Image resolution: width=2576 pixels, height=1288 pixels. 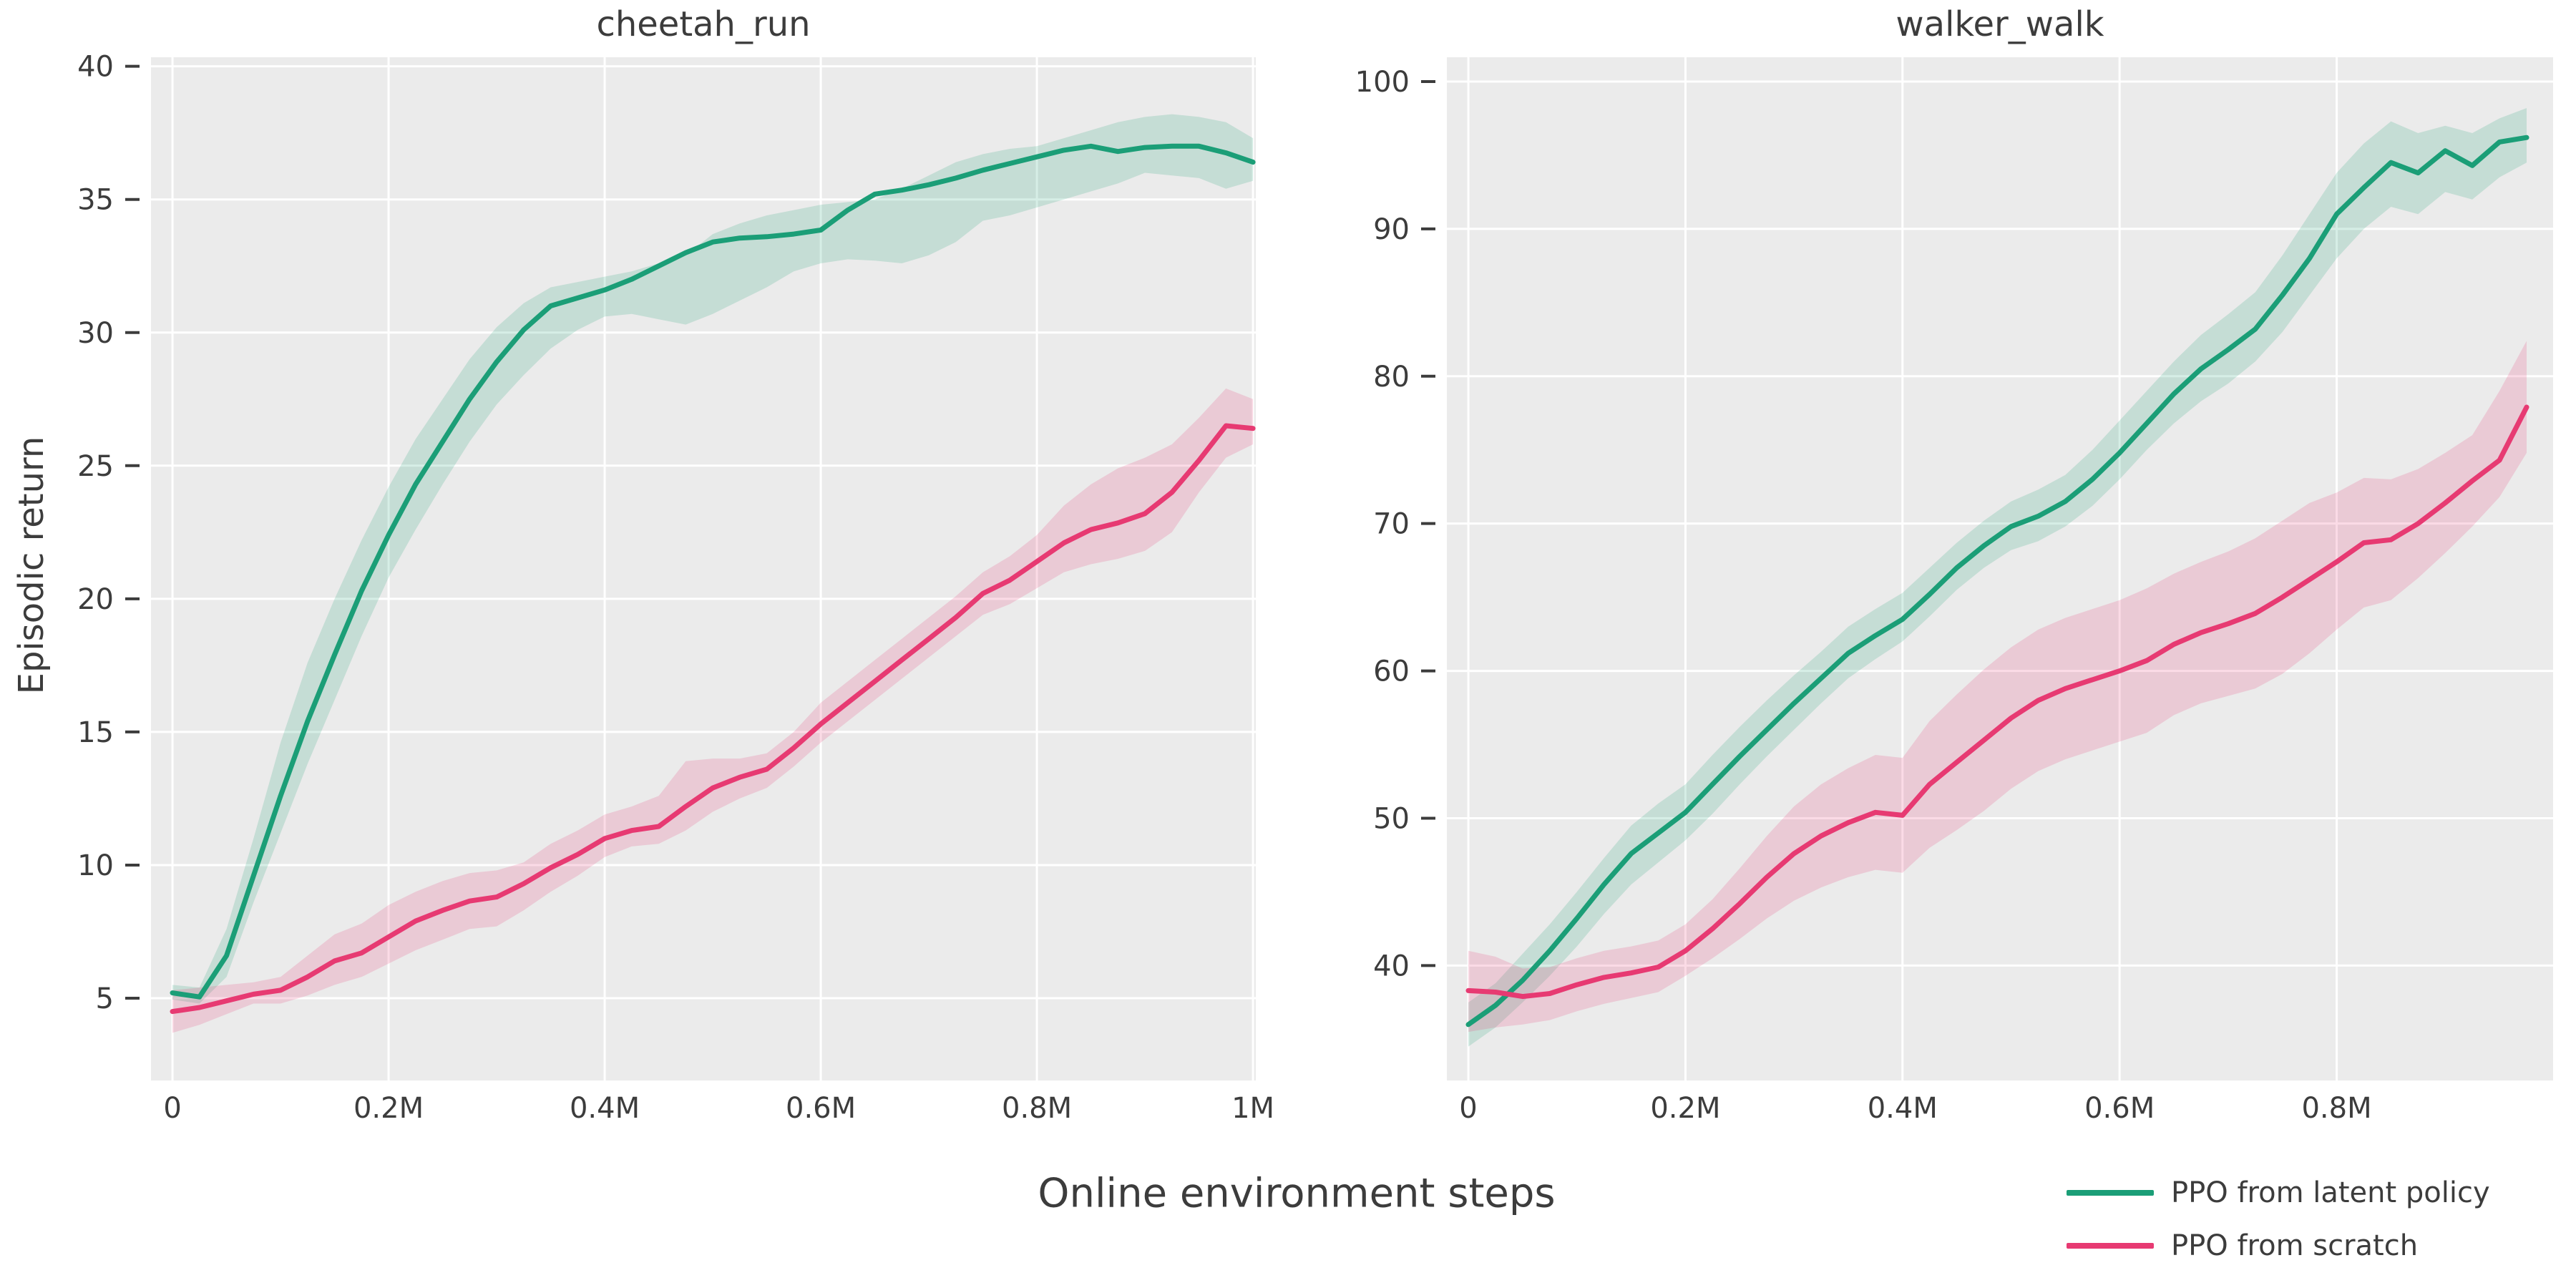 I want to click on y-tick-label: 20, so click(x=95, y=599).